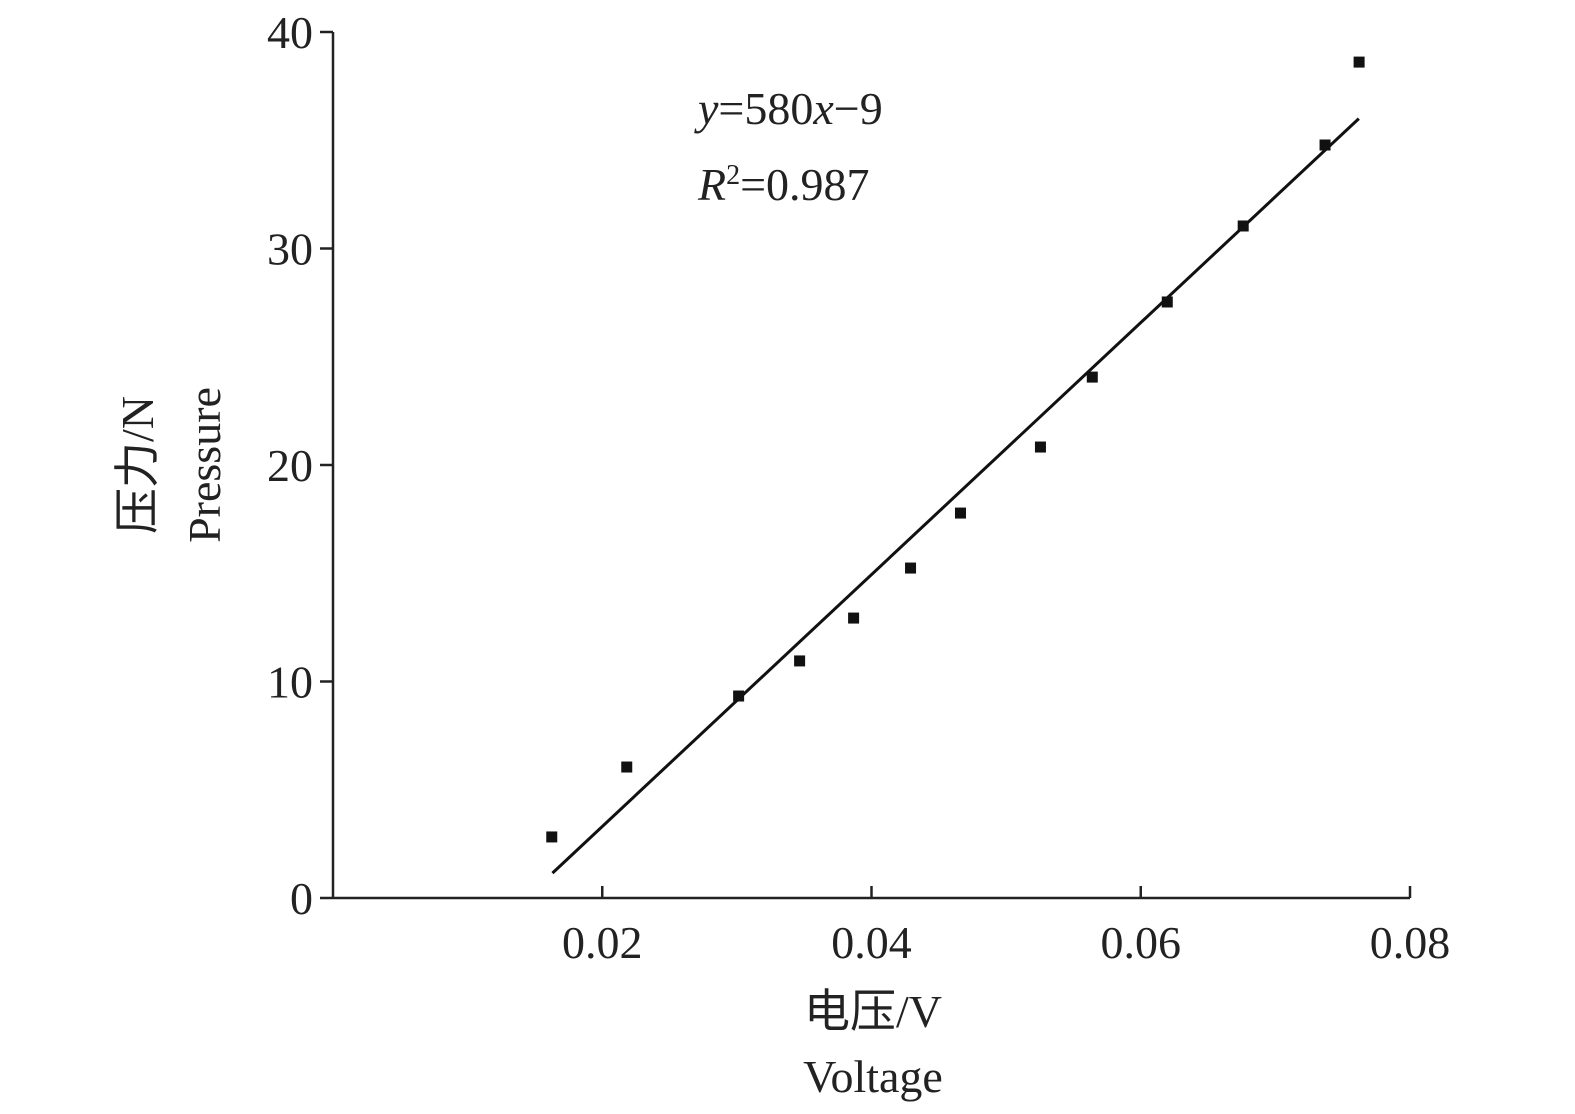 The height and width of the screenshot is (1114, 1575). What do you see at coordinates (706, 108) in the screenshot?
I see `eq-part: y` at bounding box center [706, 108].